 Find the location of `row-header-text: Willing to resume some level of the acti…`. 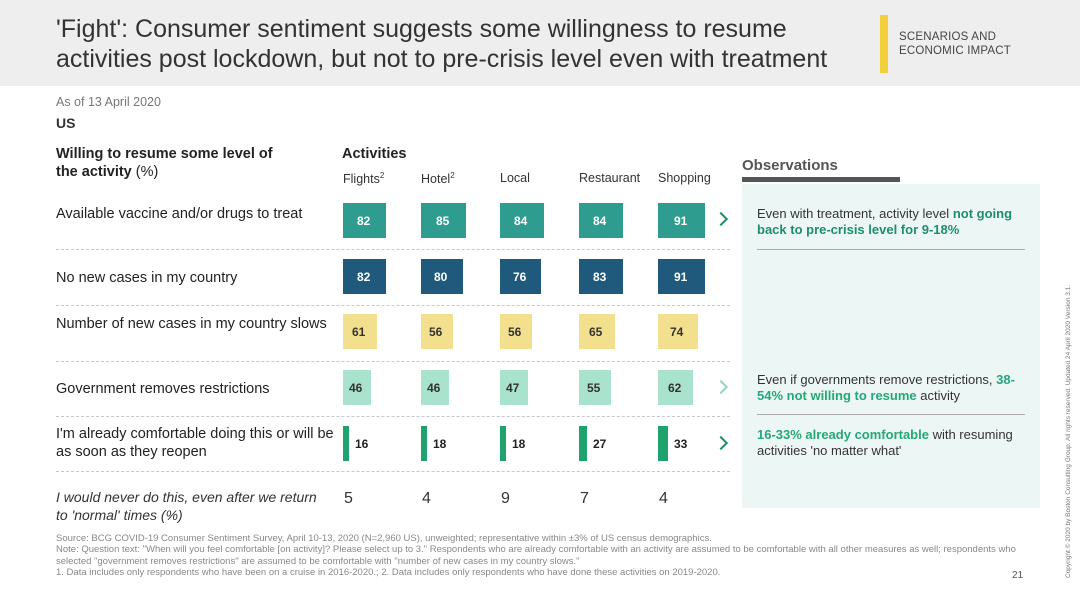

row-header-text: Willing to resume some level of the acti… is located at coordinates (164, 163).